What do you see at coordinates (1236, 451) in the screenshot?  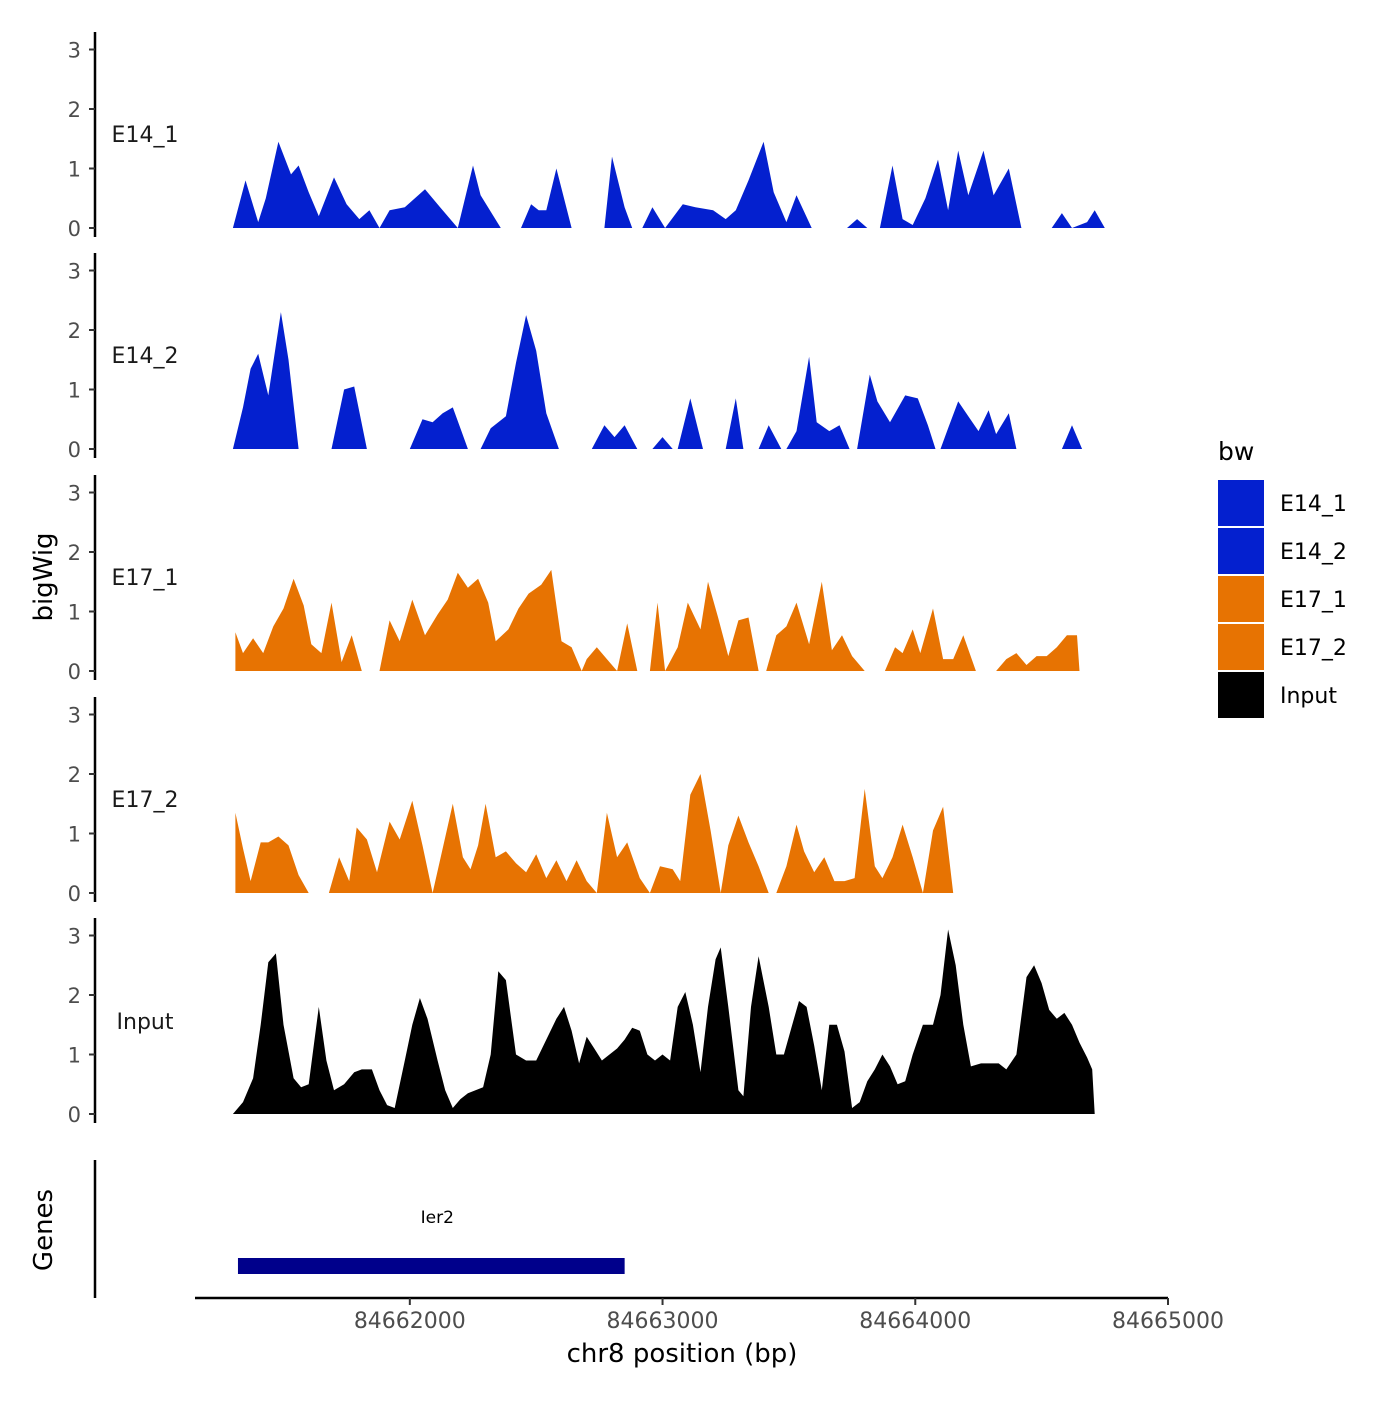 I see `legend-title: bw` at bounding box center [1236, 451].